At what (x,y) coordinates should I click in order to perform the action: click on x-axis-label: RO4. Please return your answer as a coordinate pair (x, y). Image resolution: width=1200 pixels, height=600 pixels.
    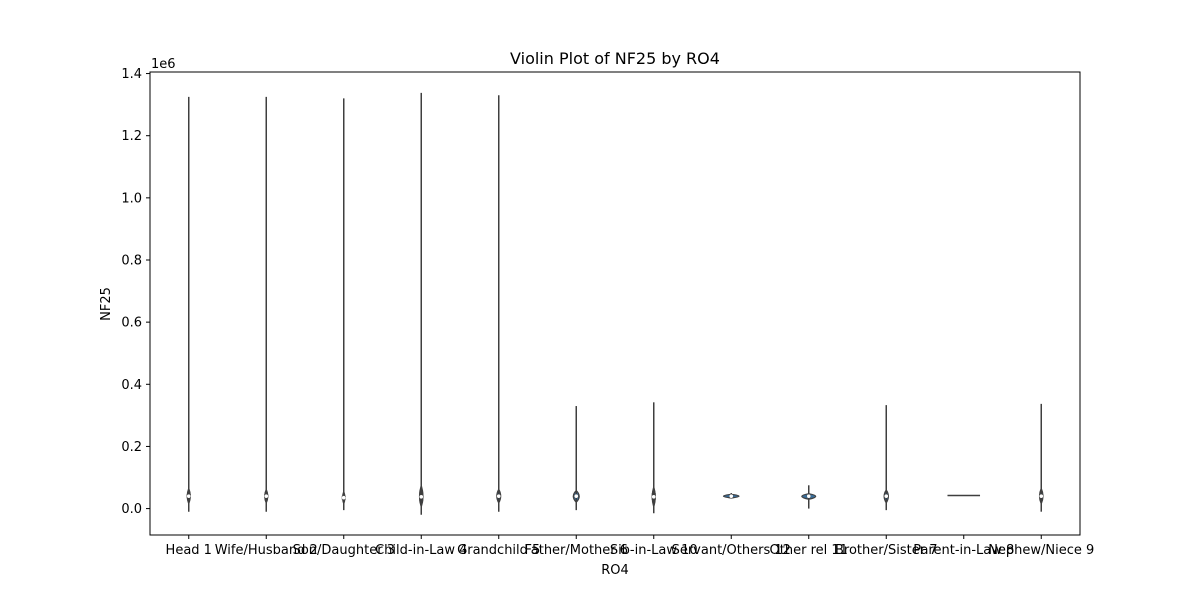
    Looking at the image, I should click on (615, 570).